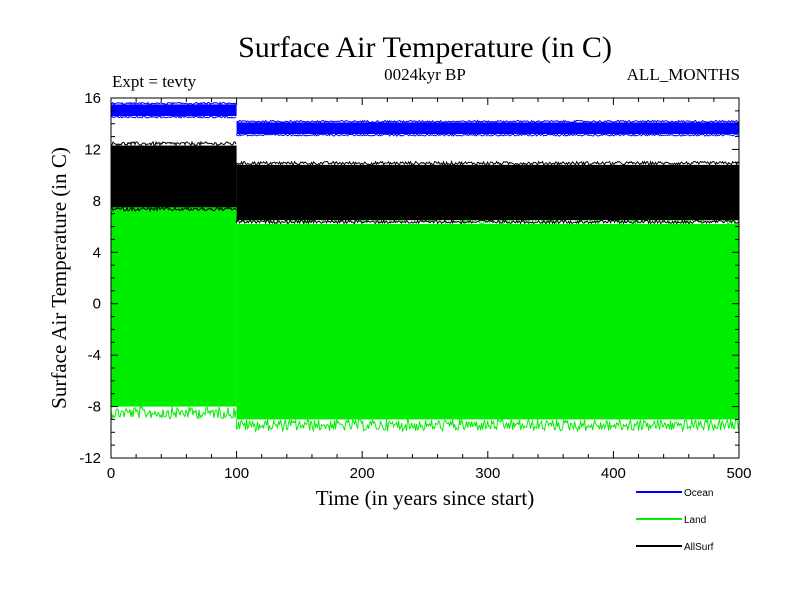  What do you see at coordinates (59, 278) in the screenshot?
I see `y-axis-label: Surface Air Temperature (in C)` at bounding box center [59, 278].